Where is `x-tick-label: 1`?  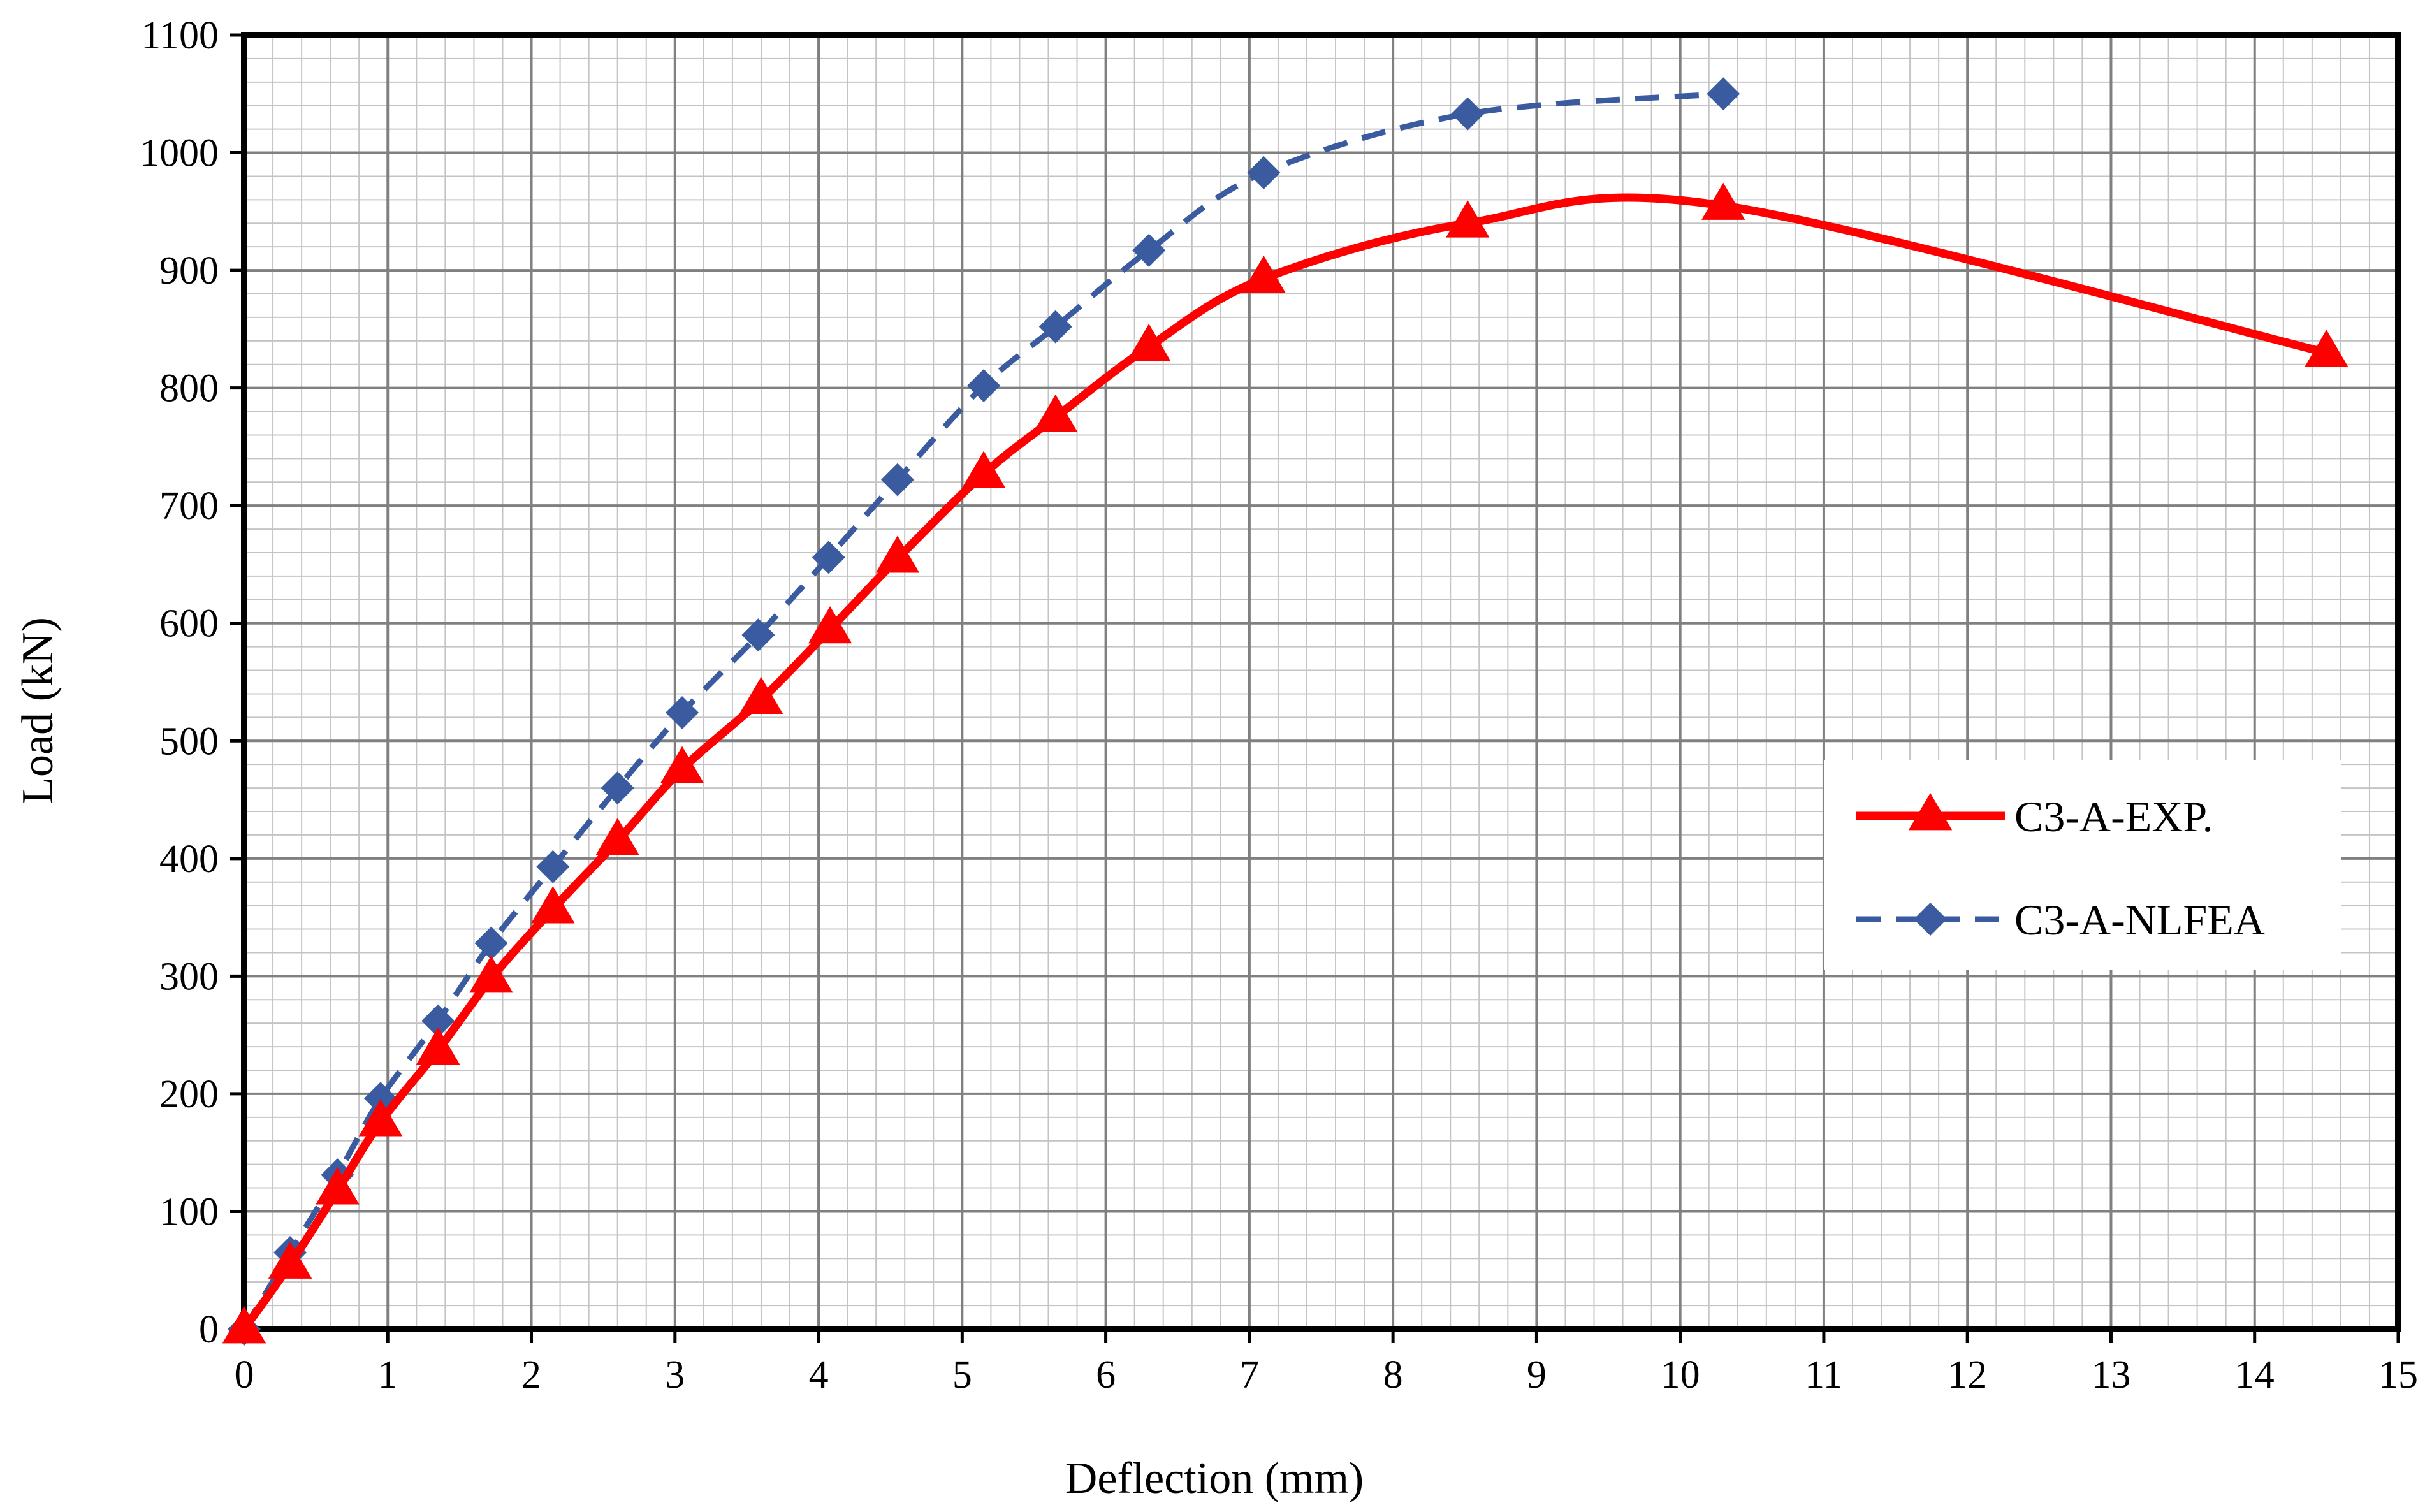
x-tick-label: 1 is located at coordinates (388, 1375).